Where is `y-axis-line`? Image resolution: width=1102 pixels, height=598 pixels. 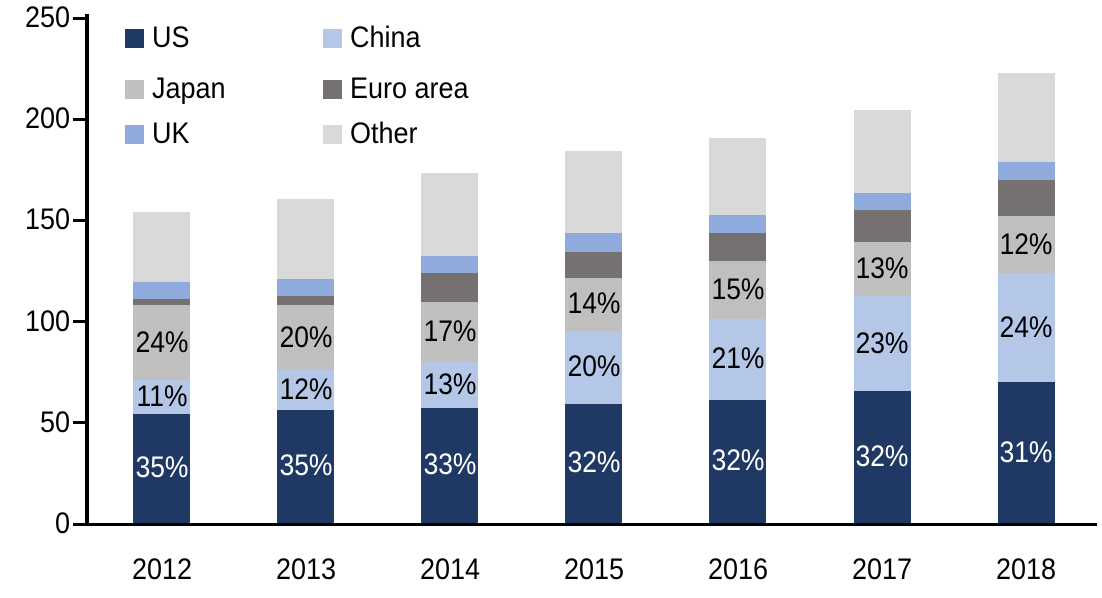
y-axis-line is located at coordinates (87, 270).